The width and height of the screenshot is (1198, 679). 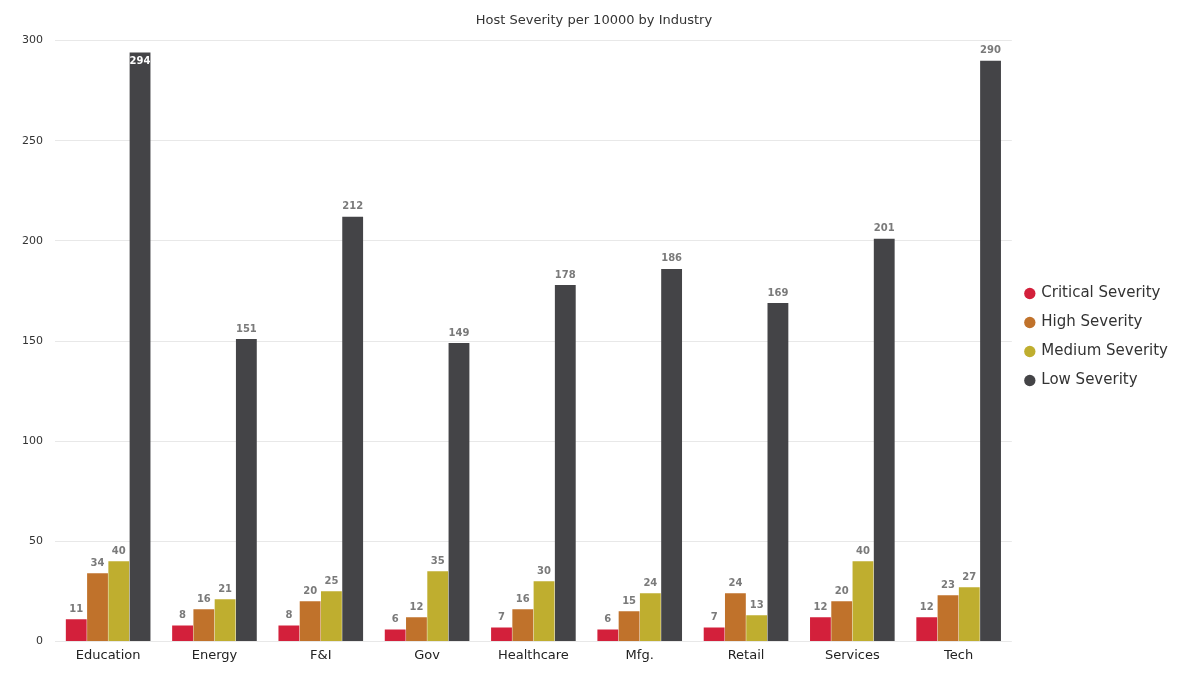 I want to click on legend-label: Medium Severity, so click(x=1105, y=350).